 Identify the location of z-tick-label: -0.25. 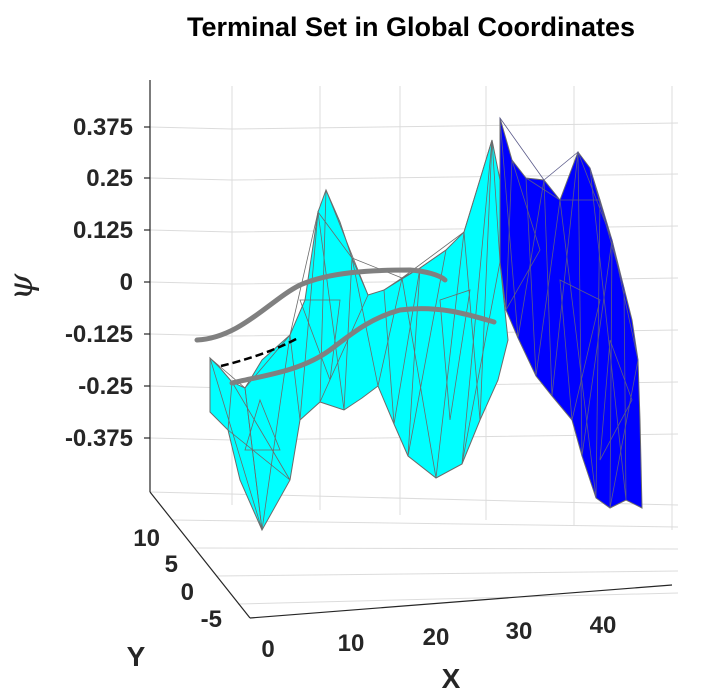
(105, 386).